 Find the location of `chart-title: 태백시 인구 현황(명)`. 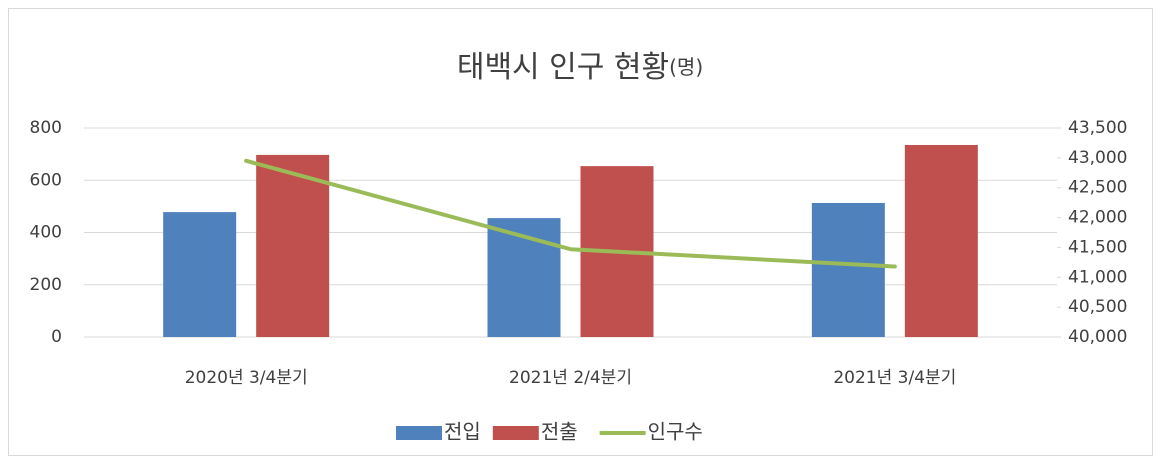

chart-title: 태백시 인구 현황(명) is located at coordinates (580, 67).